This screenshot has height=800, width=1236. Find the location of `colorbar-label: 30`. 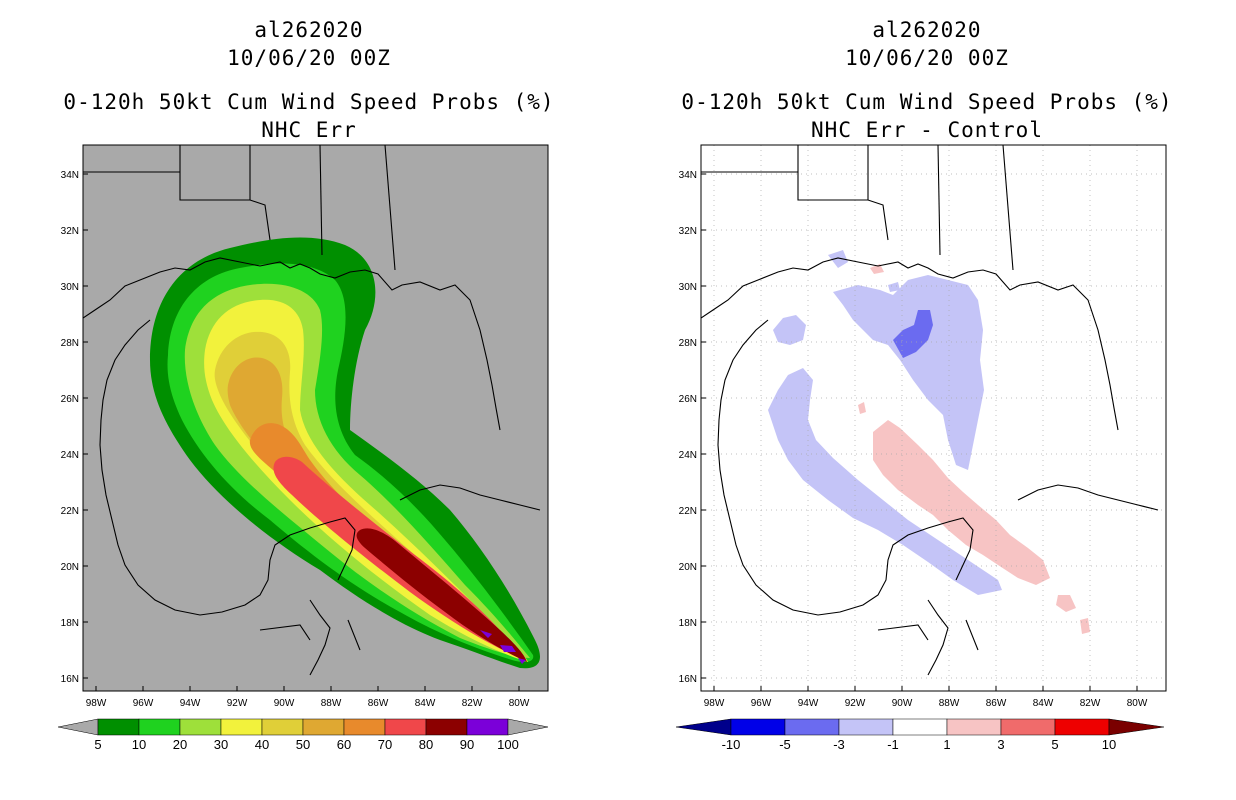

colorbar-label: 30 is located at coordinates (221, 744).